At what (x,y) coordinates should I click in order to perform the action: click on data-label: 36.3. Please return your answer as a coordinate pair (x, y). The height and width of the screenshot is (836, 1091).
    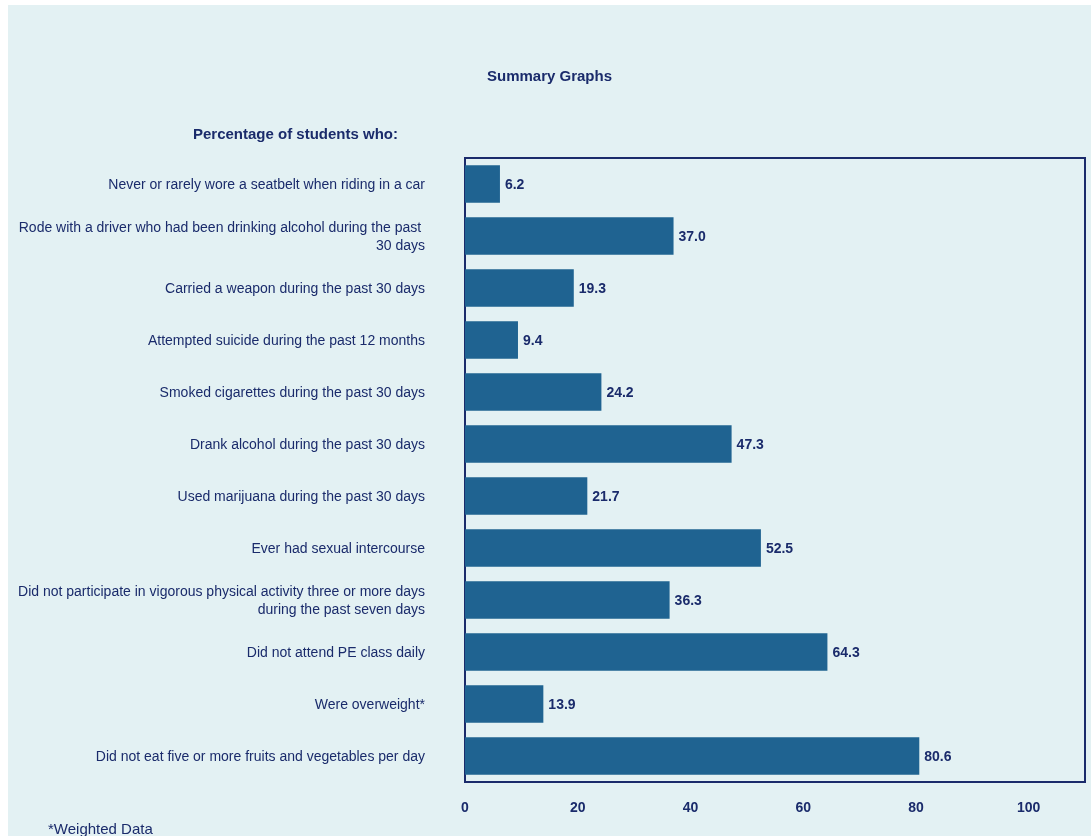
    Looking at the image, I should click on (688, 600).